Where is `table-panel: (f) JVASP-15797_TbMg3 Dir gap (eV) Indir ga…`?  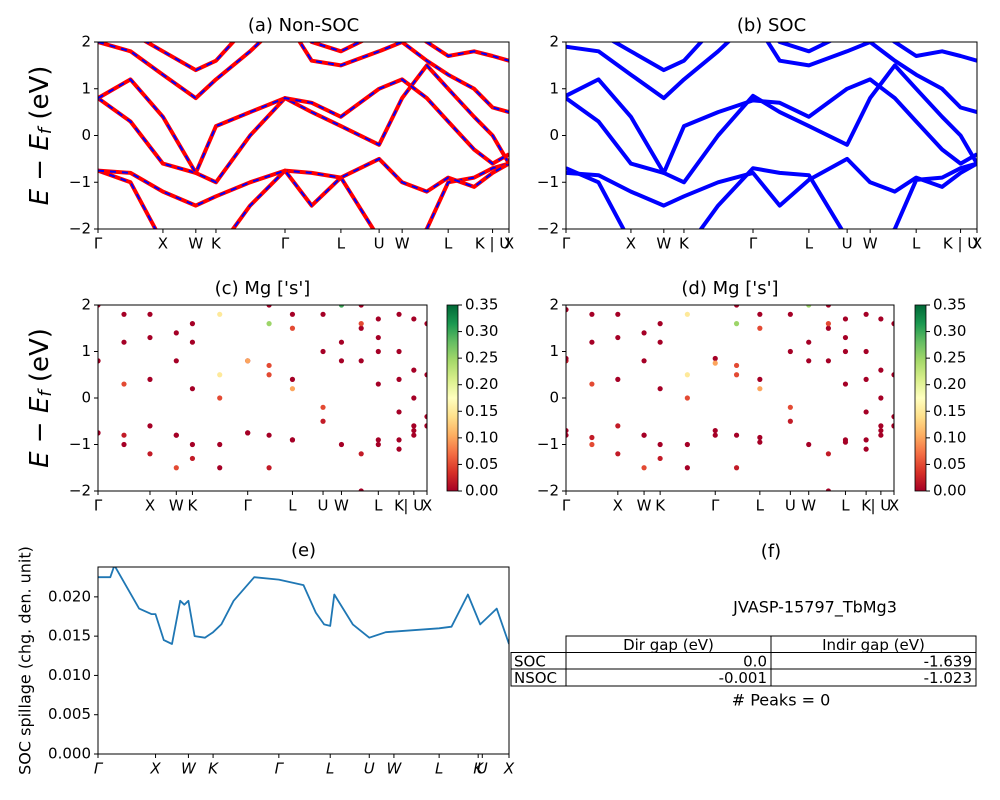
table-panel: (f) JVASP-15797_TbMg3 Dir gap (eV) Indir ga… is located at coordinates (743, 625).